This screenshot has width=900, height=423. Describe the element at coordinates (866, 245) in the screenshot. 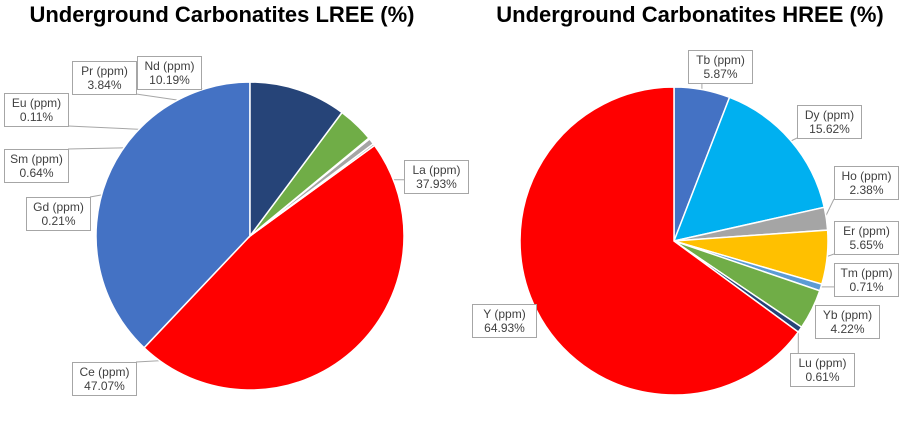

I see `slice-percent-label: 5.65%` at that location.